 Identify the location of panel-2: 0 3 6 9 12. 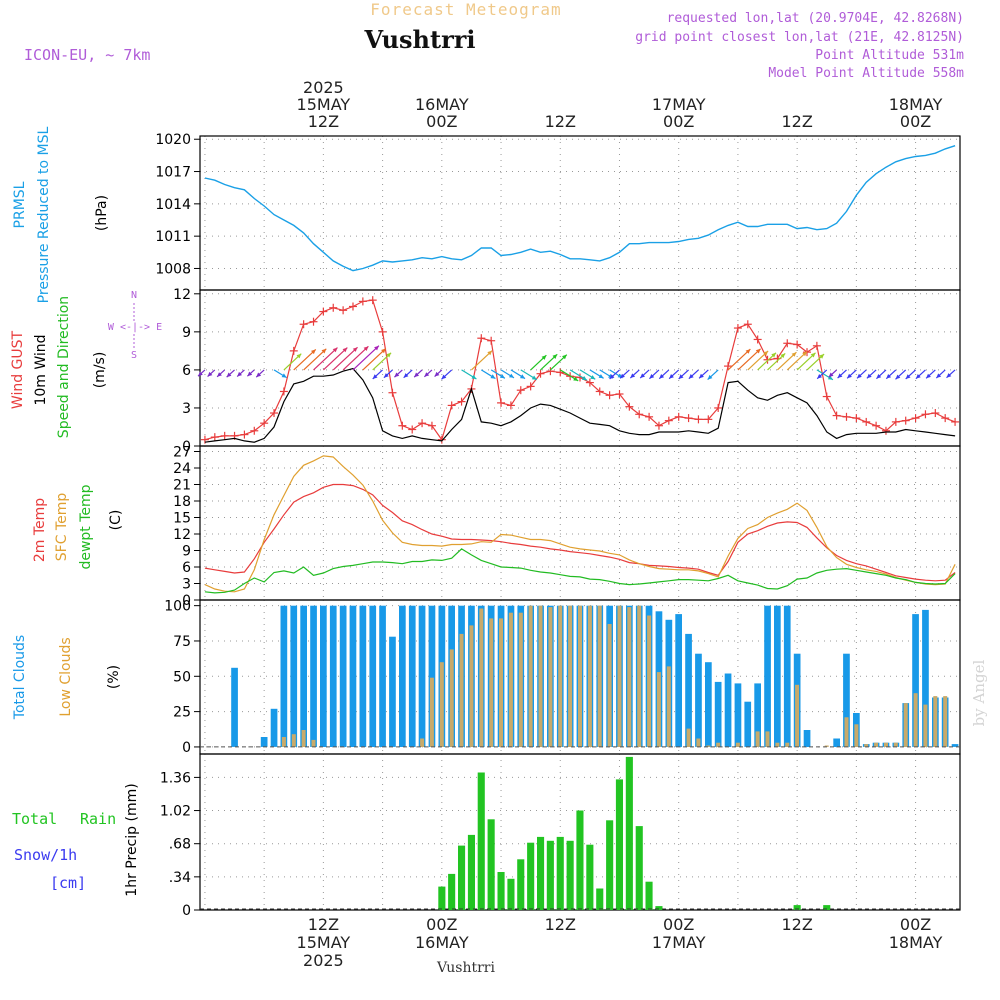
(567, 371).